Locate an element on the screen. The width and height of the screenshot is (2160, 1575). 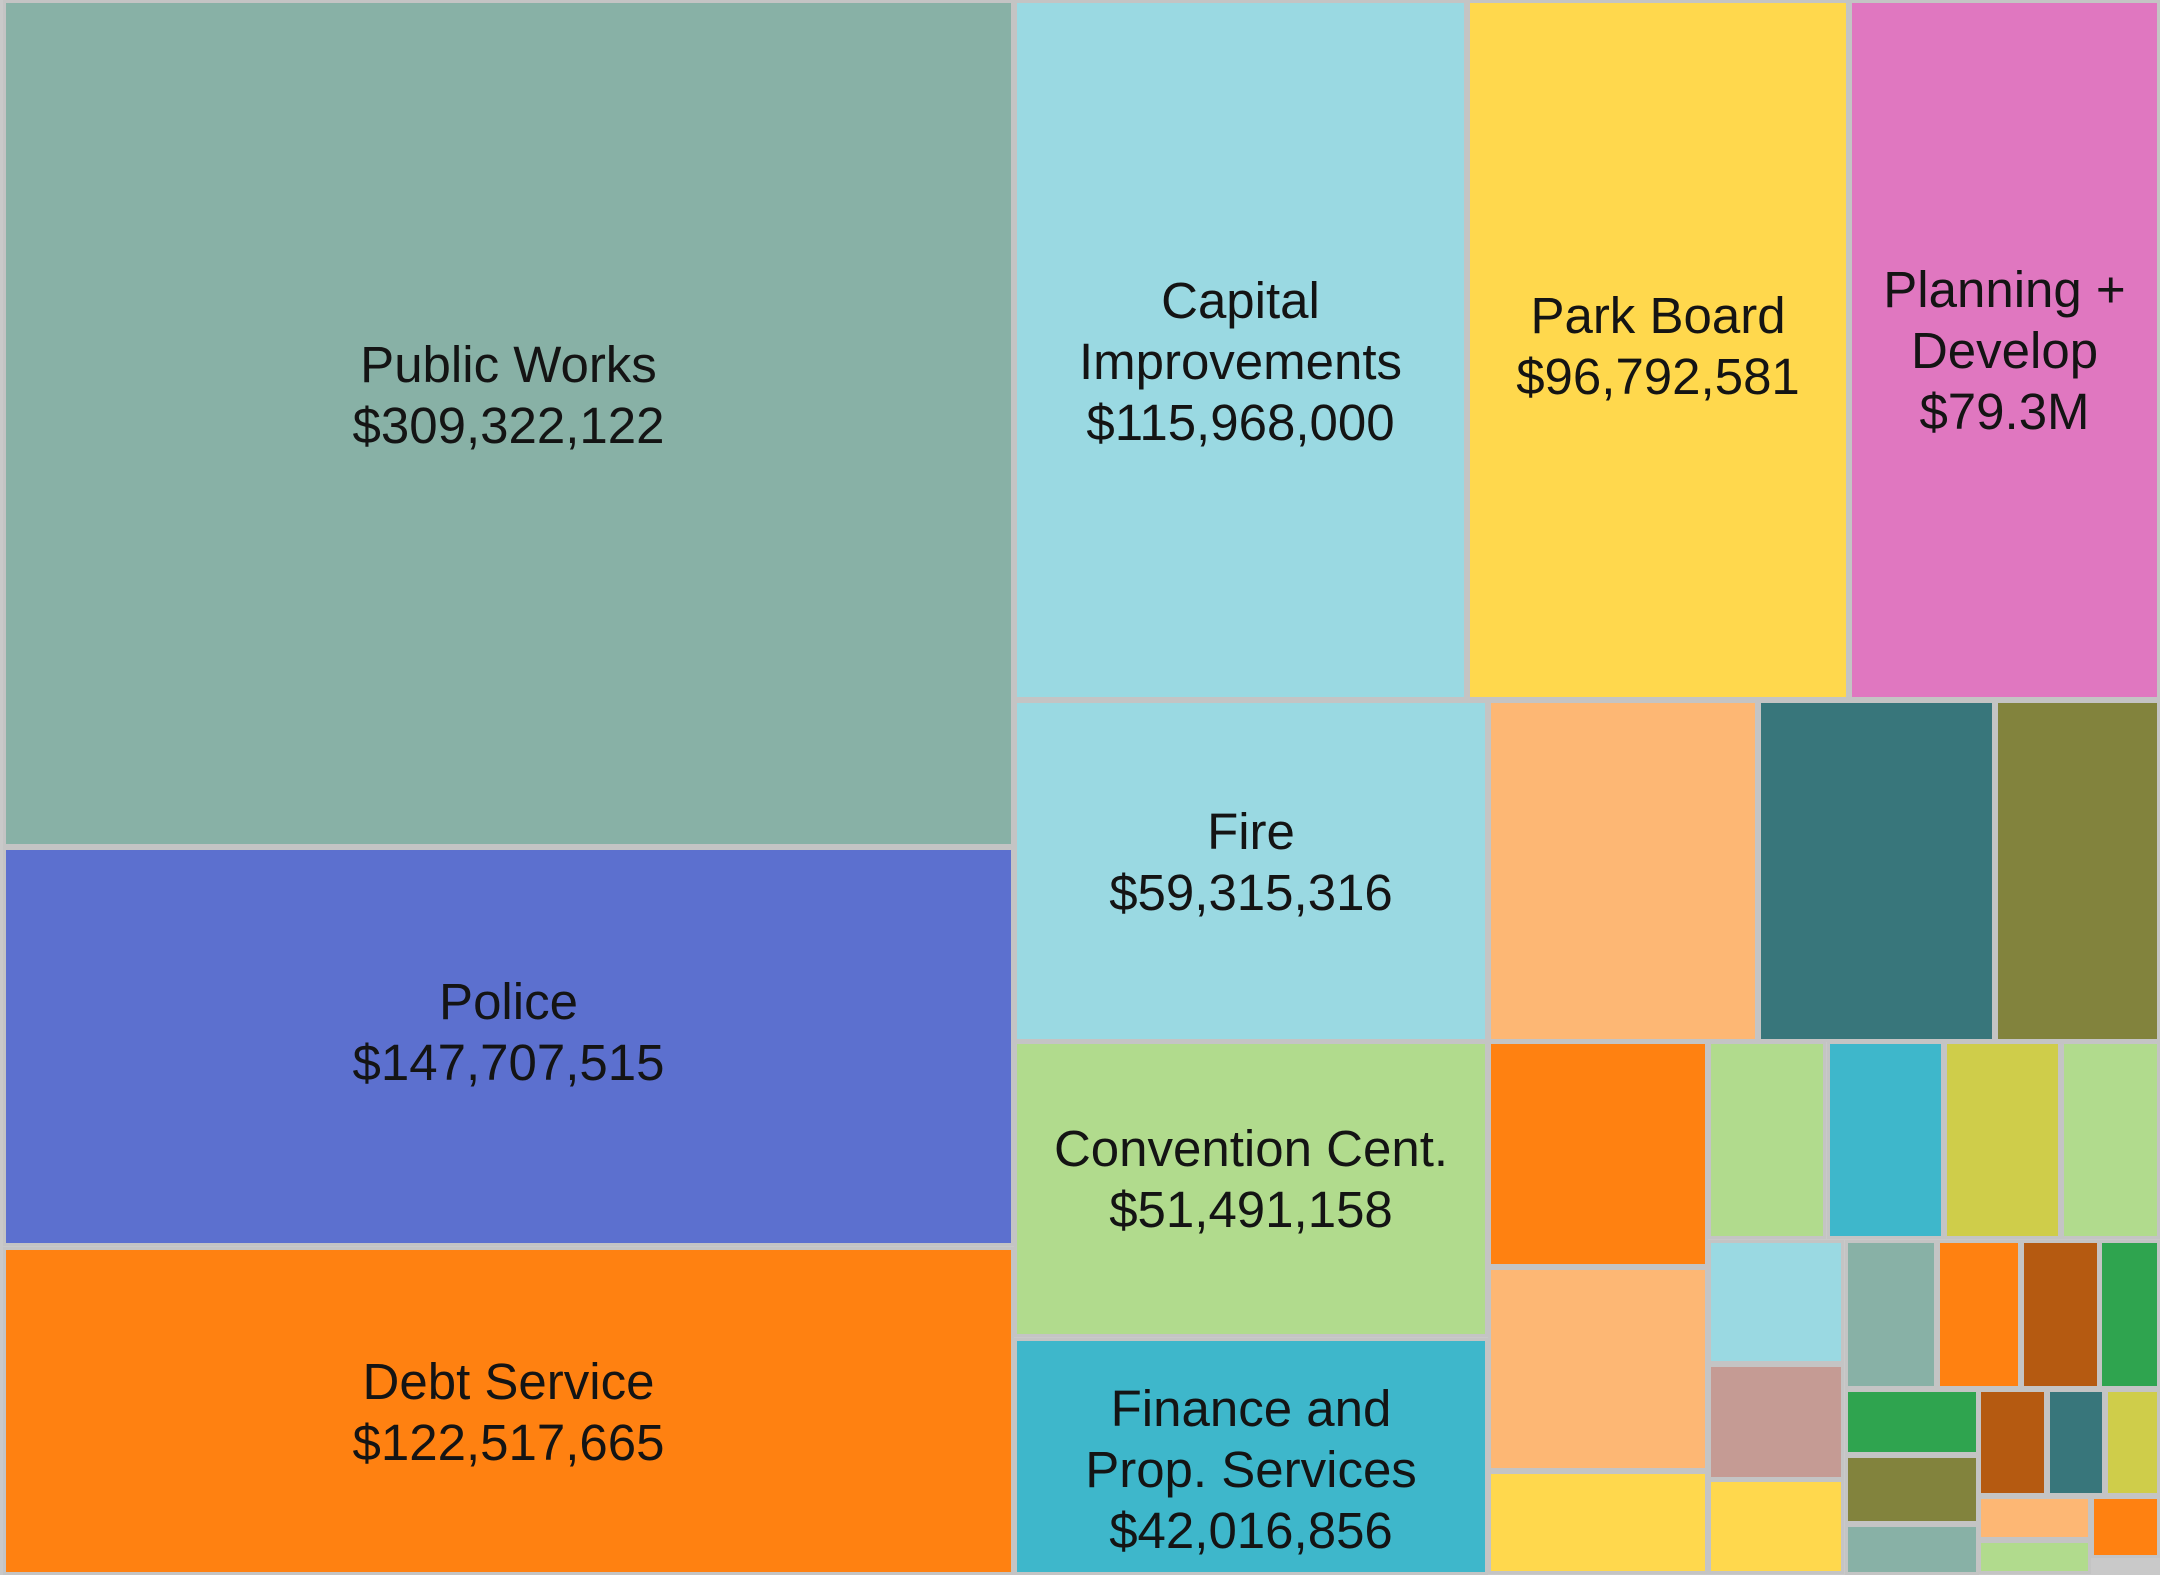
tile-public-works-value: $309,322,122 is located at coordinates (508, 426).